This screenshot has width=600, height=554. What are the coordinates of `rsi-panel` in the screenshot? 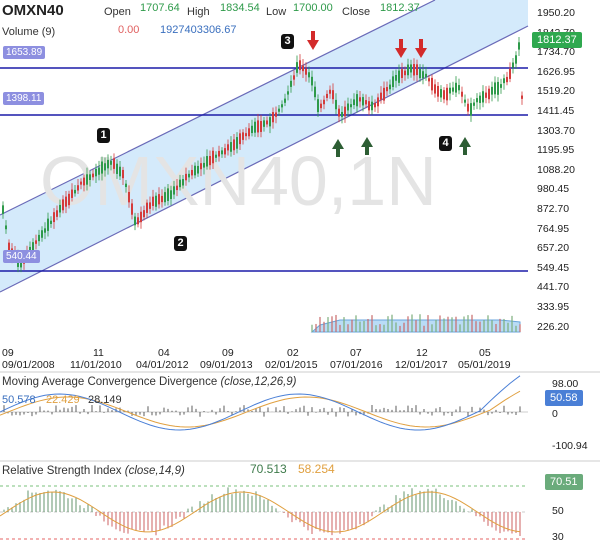 It's located at (264, 512).